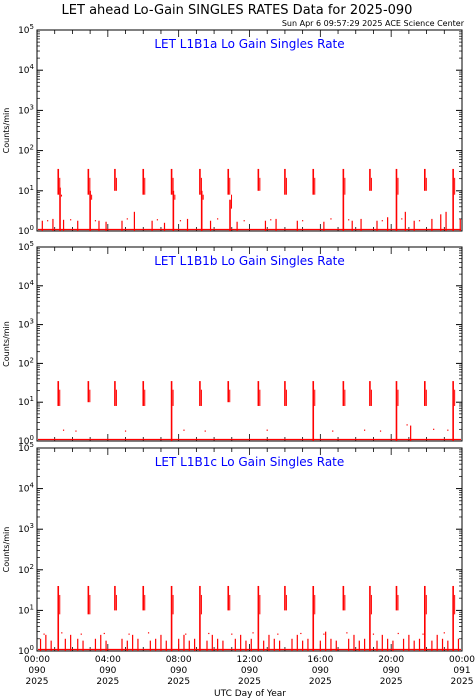 The image size is (475, 700). Describe the element at coordinates (26, 230) in the screenshot. I see `y-tick-label: 10⁰` at that location.